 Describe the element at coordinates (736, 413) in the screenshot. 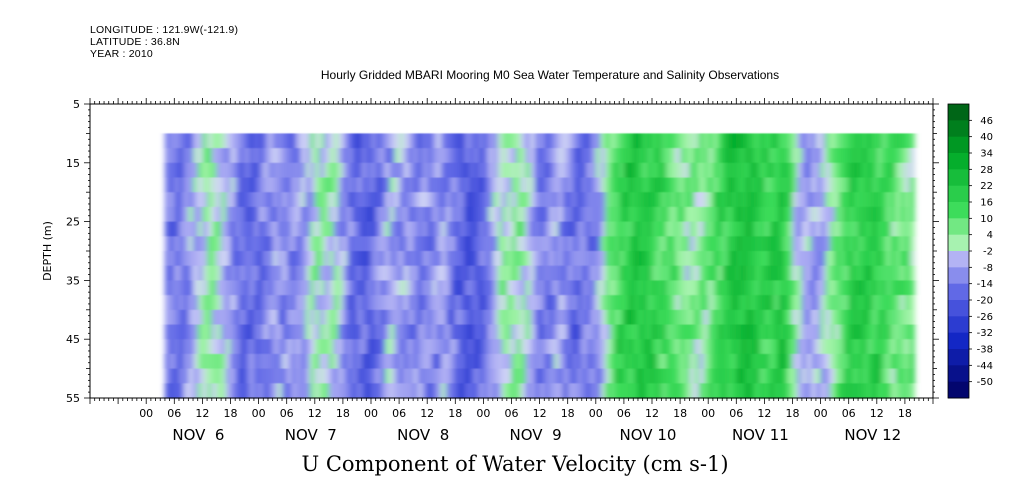

I see `x-hour-label: 06` at that location.